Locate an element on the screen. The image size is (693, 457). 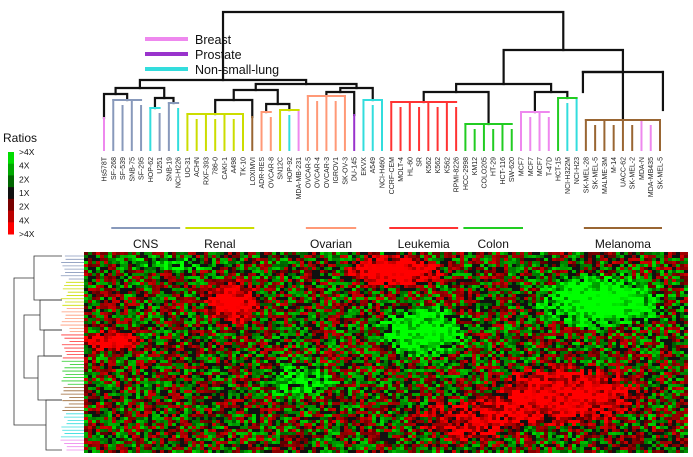
cell-line-label: ADR-RES is located at coordinates (262, 173).